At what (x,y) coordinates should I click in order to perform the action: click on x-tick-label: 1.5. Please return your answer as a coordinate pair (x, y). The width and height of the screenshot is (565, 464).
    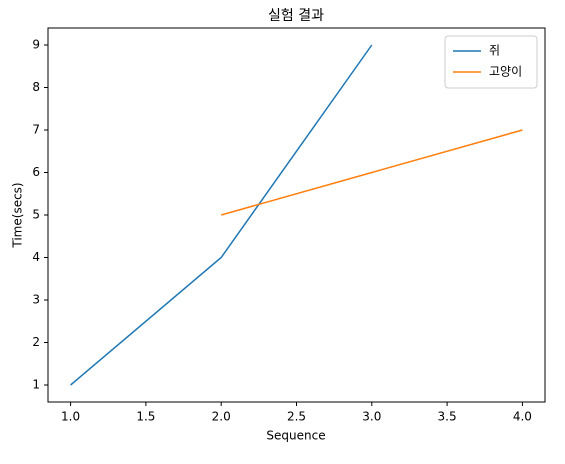
    Looking at the image, I should click on (145, 417).